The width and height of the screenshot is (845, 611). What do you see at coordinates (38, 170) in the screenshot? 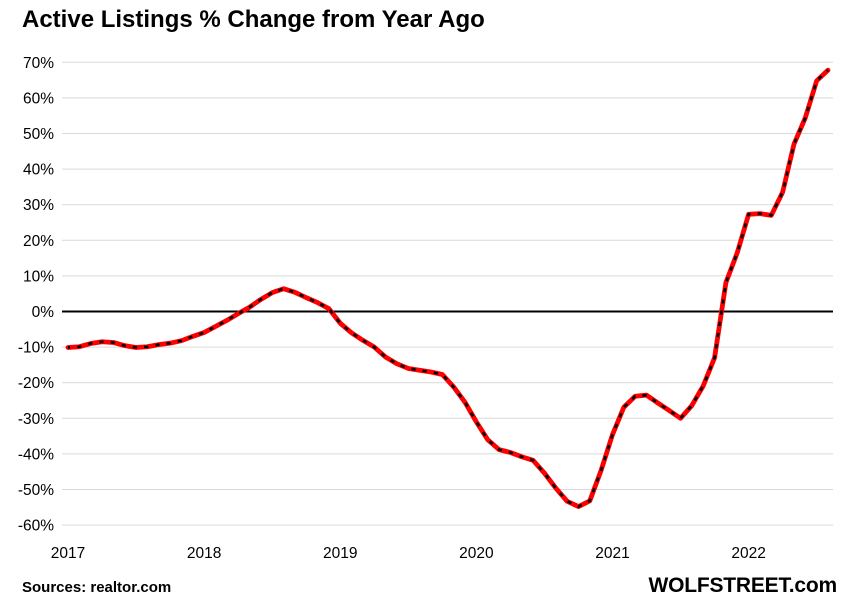
I see `y-tick-label: 40%` at bounding box center [38, 170].